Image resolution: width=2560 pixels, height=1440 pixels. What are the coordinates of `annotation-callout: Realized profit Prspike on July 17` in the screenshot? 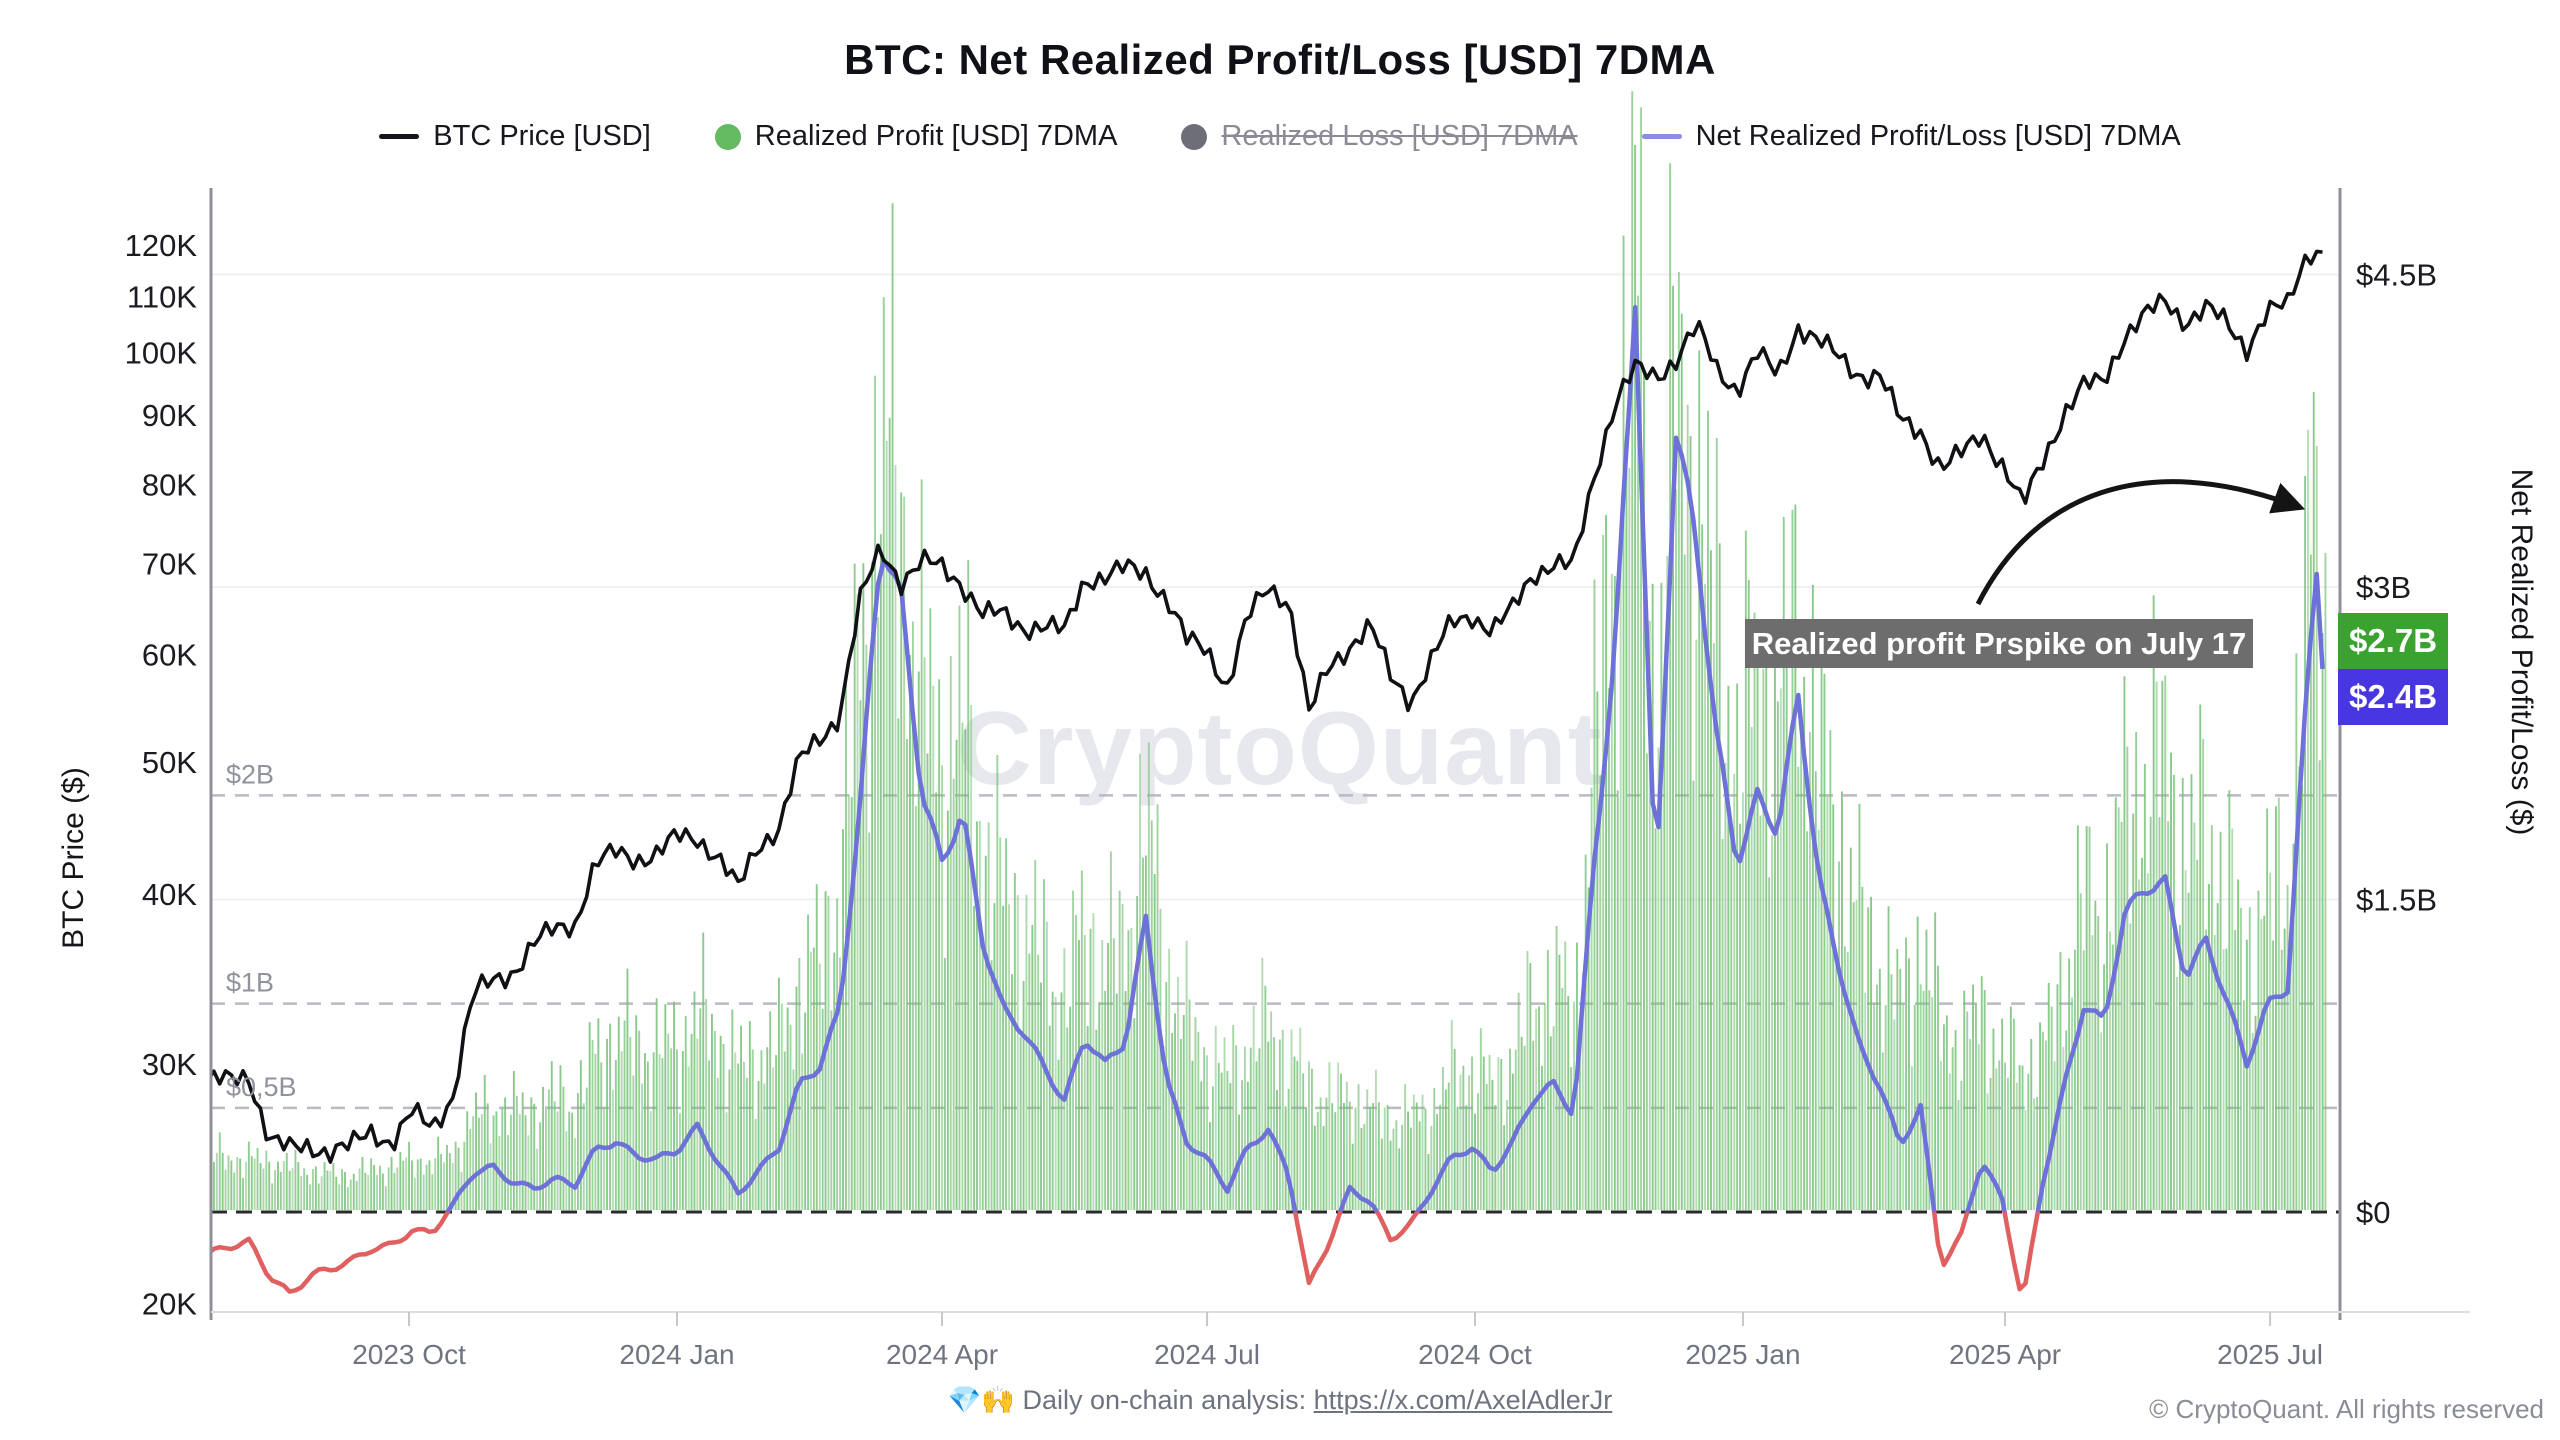 It's located at (1999, 643).